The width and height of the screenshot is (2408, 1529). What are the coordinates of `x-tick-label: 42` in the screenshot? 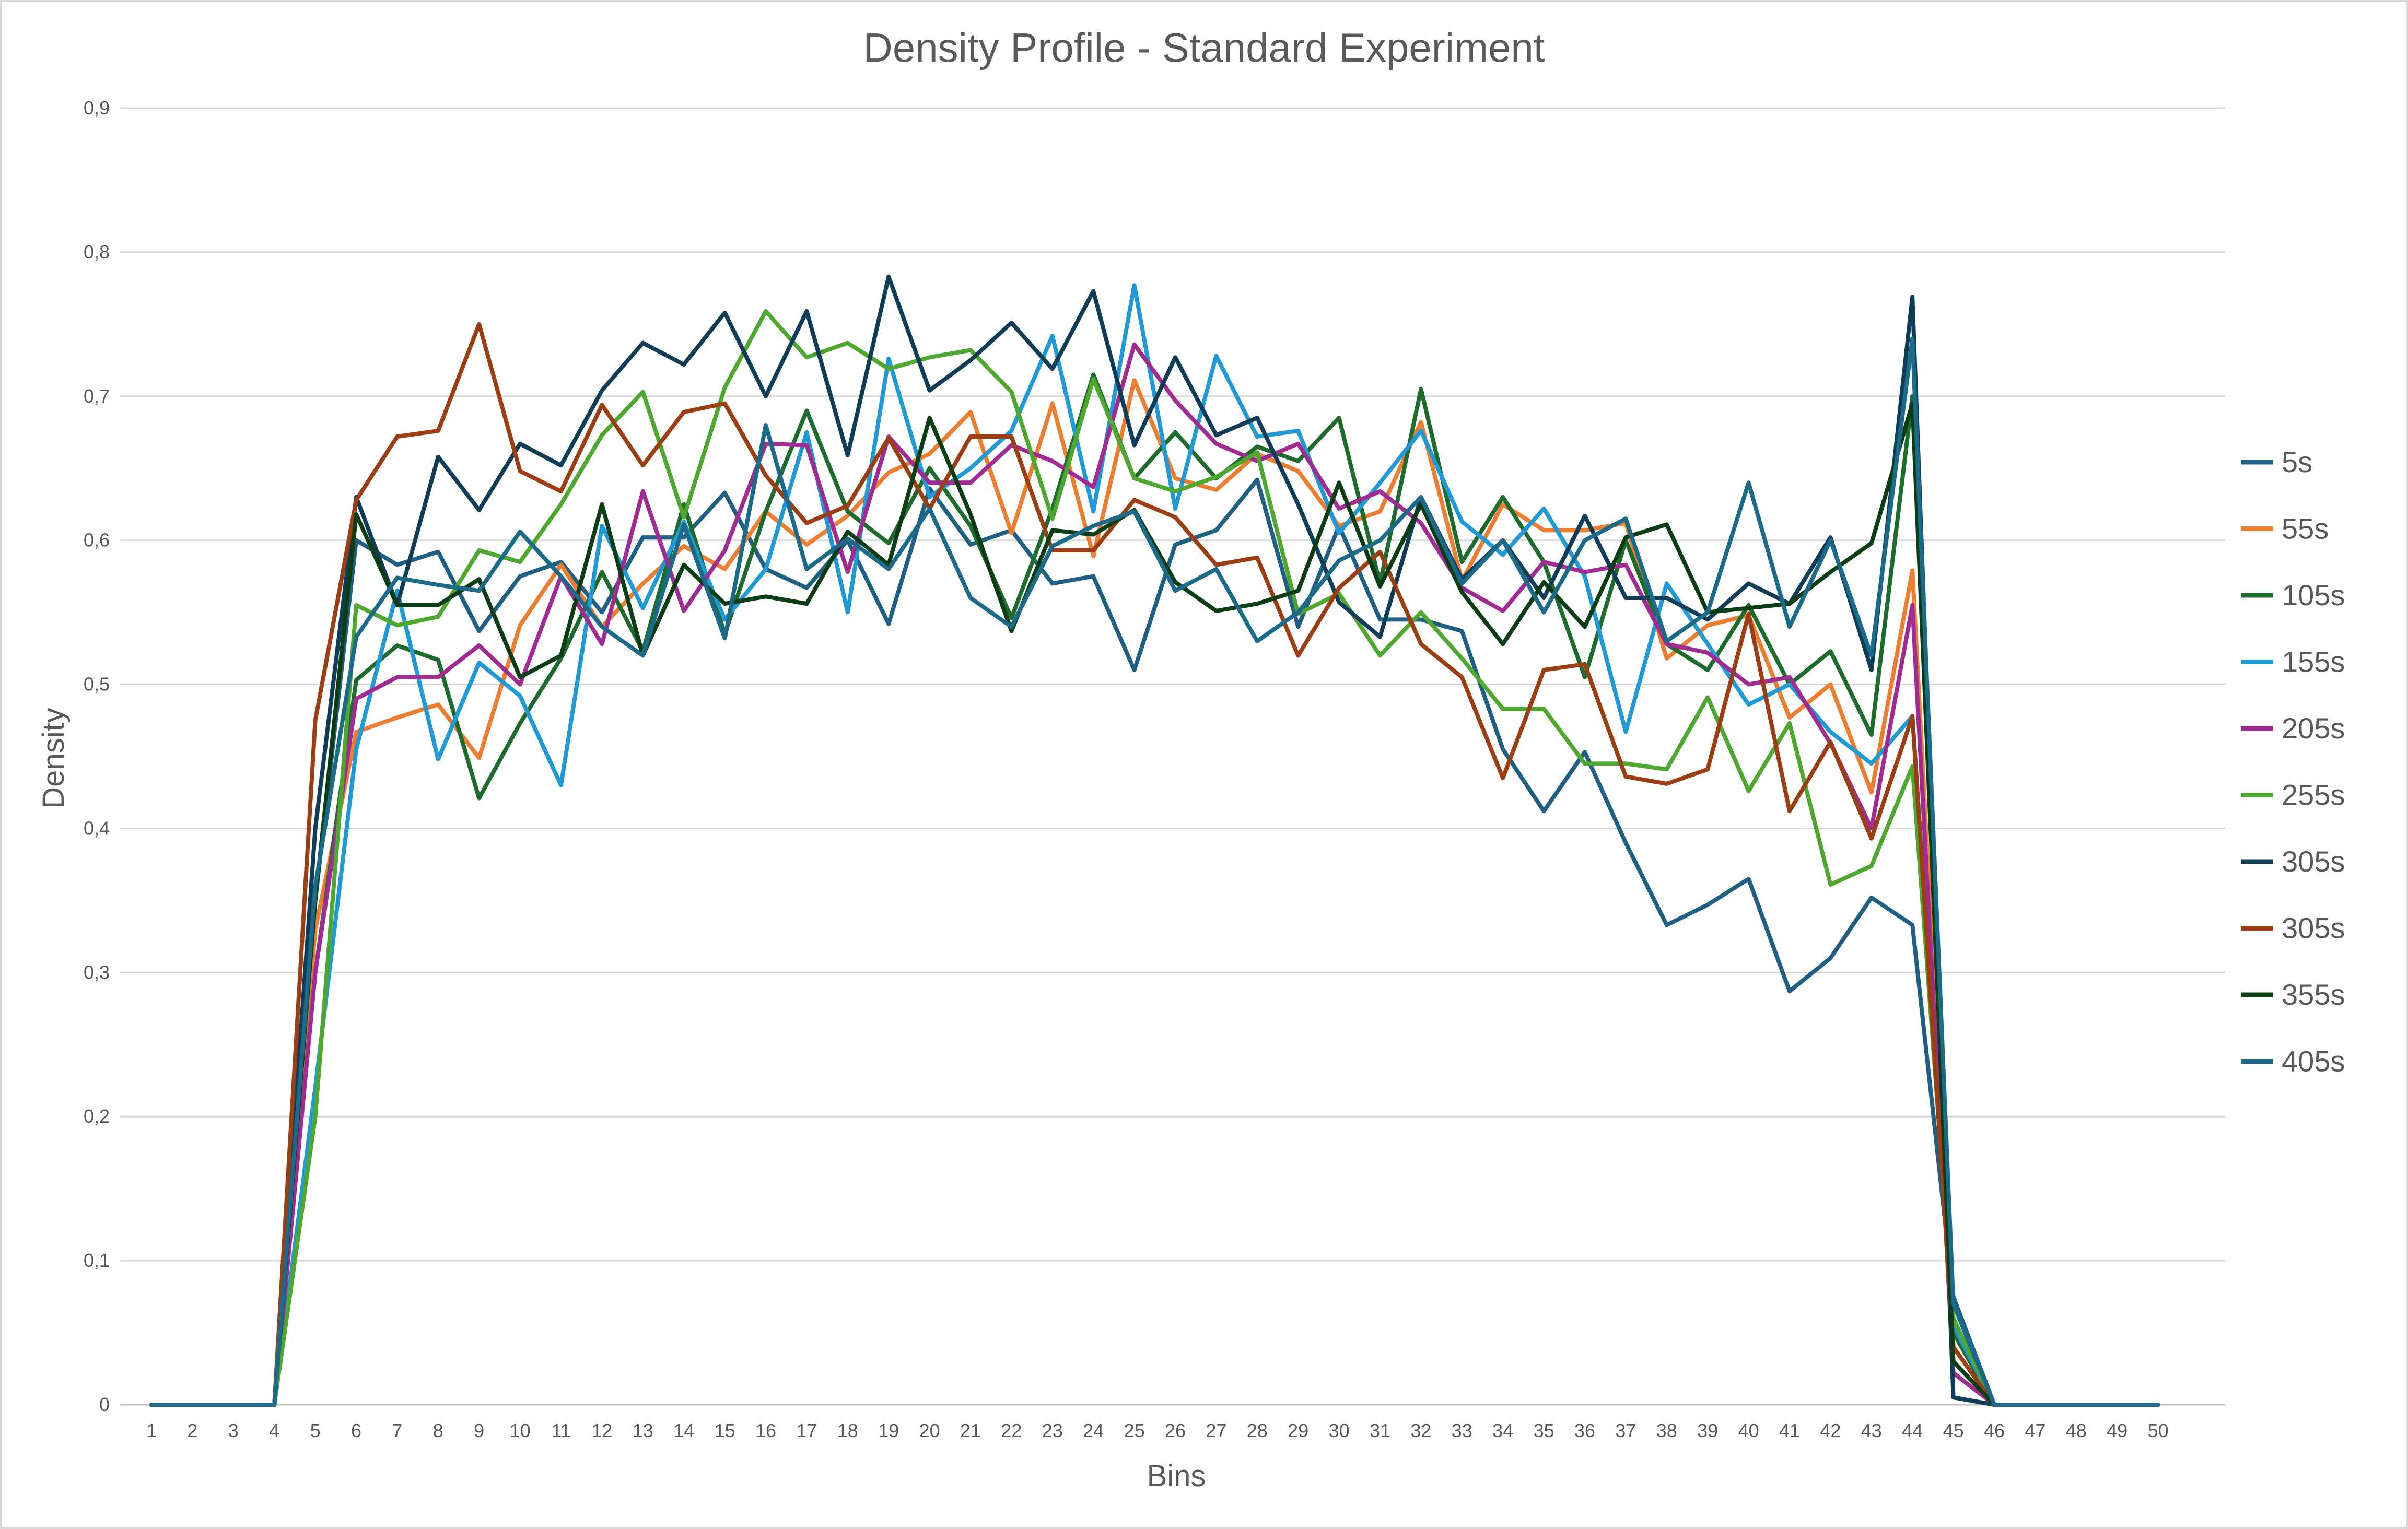 It's located at (1830, 1430).